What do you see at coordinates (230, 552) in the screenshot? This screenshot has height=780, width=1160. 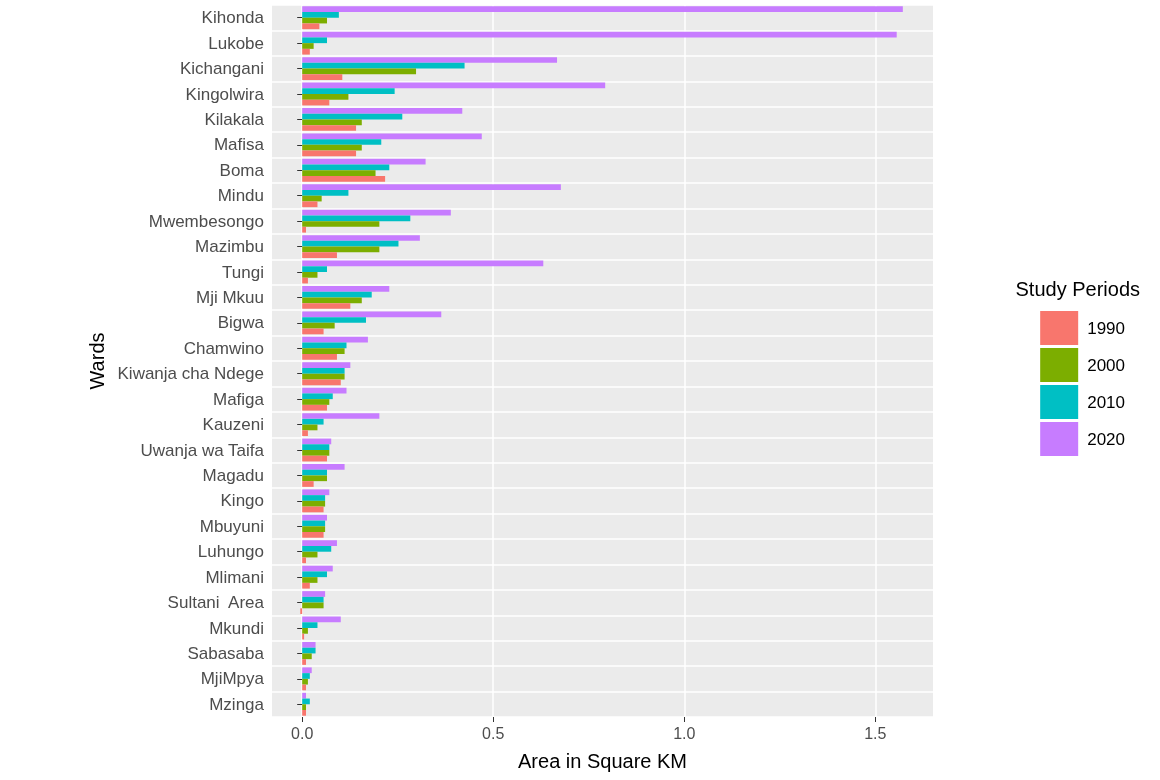 I see `y-tick-label: Luhungo` at bounding box center [230, 552].